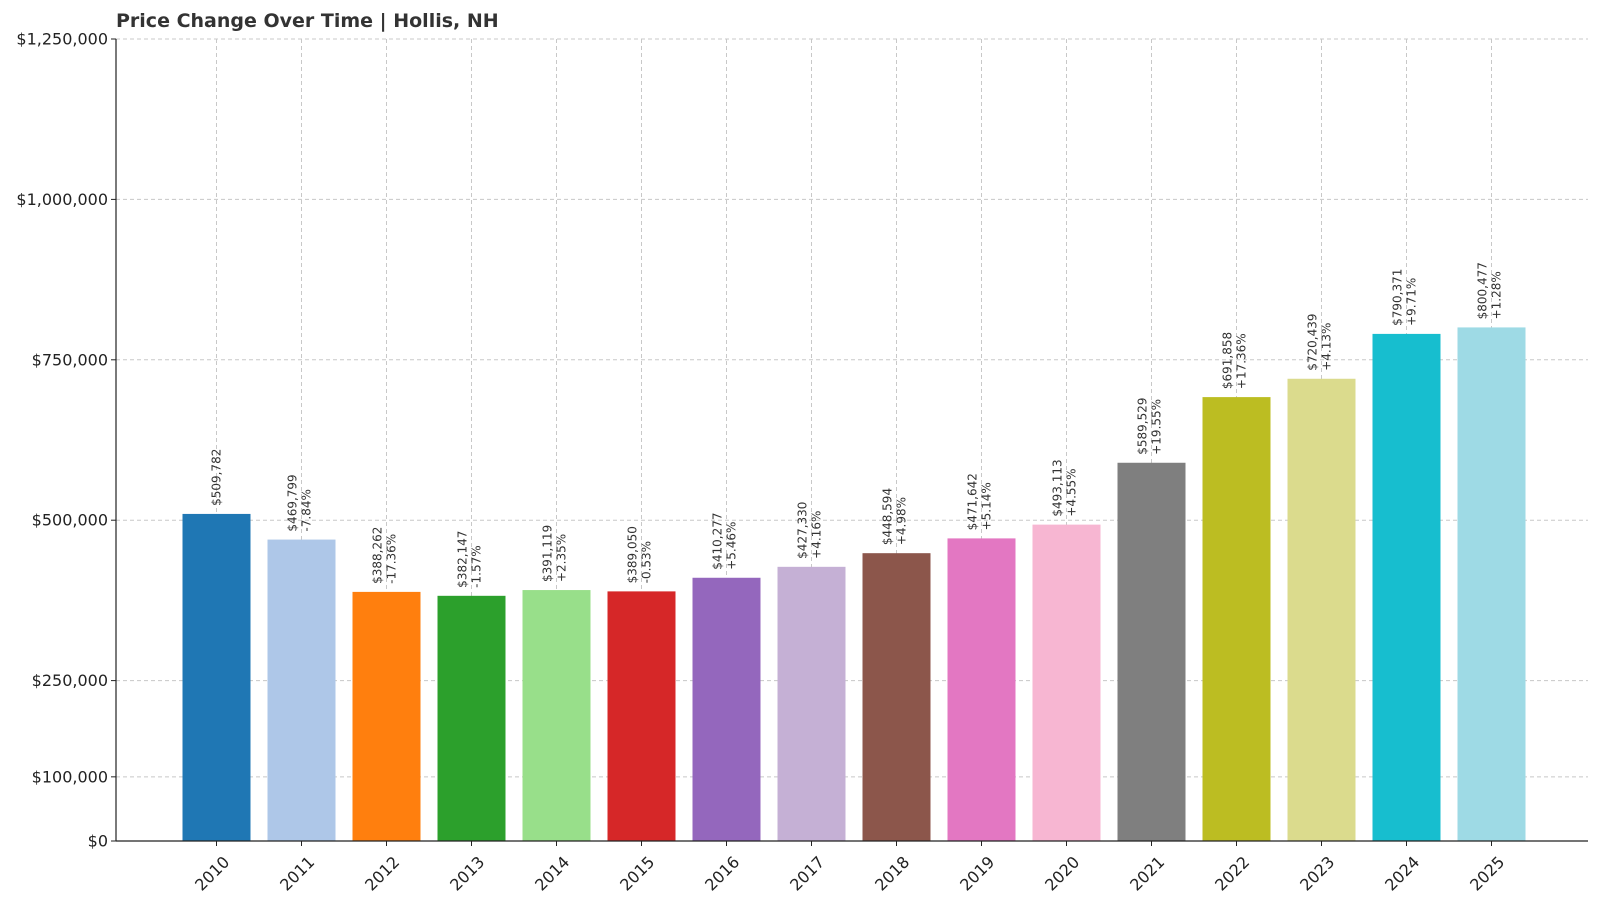  What do you see at coordinates (463, 559) in the screenshot?
I see `bar-value-label: $382,147` at bounding box center [463, 559].